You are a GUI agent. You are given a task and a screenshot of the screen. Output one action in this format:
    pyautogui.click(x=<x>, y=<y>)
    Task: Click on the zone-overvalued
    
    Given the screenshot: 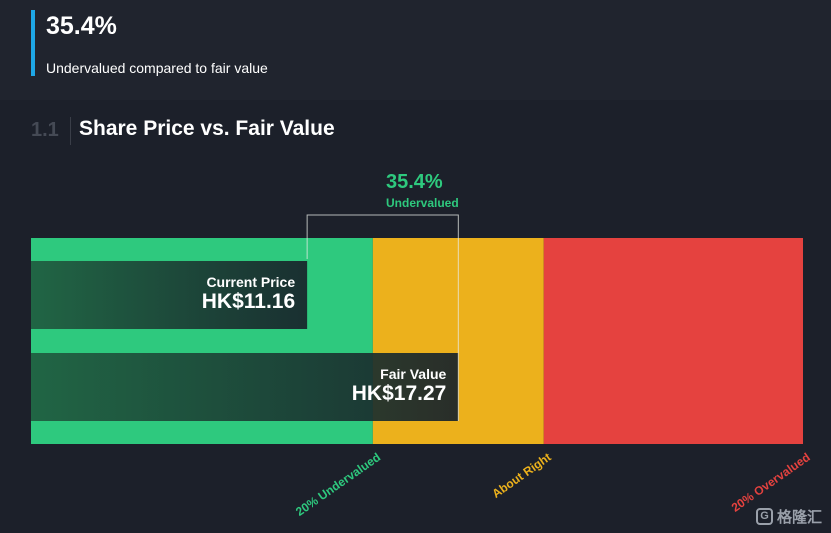 What is the action you would take?
    pyautogui.click(x=673, y=341)
    